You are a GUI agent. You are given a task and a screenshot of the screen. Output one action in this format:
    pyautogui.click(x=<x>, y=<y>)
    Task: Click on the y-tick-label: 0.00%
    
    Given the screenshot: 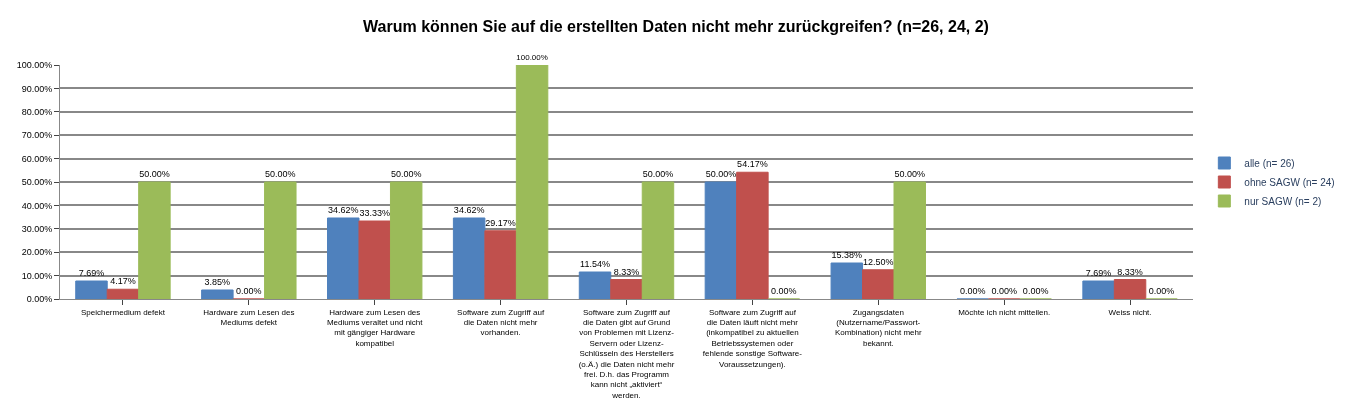 What is the action you would take?
    pyautogui.click(x=39, y=299)
    